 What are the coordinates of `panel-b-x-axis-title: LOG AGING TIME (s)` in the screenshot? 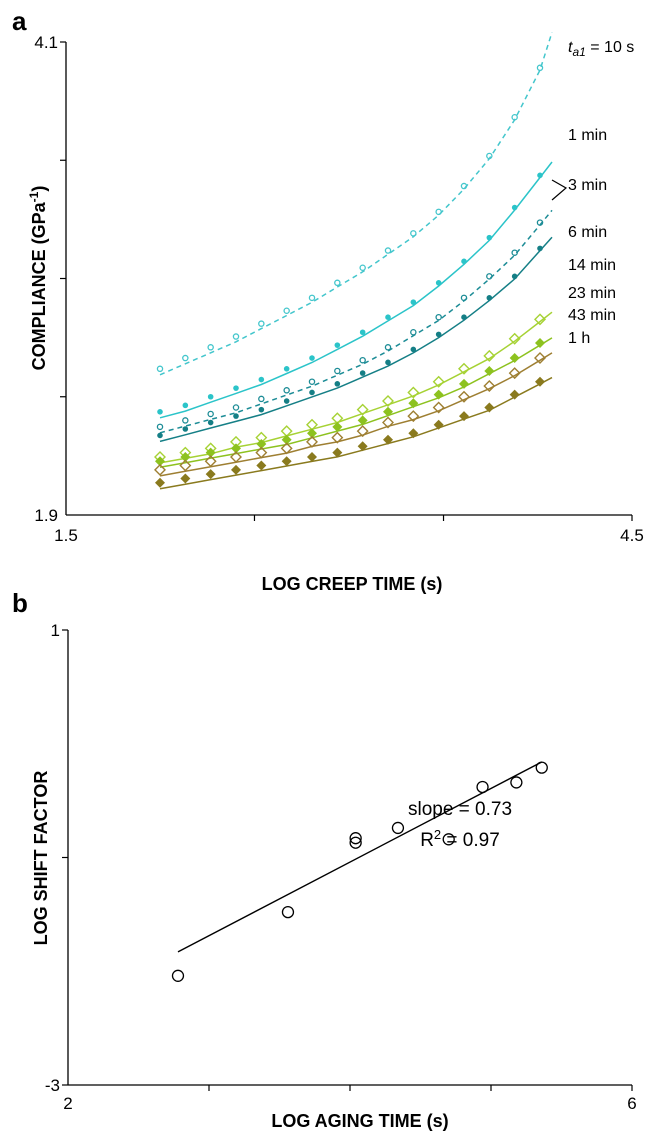 It's located at (359, 1121).